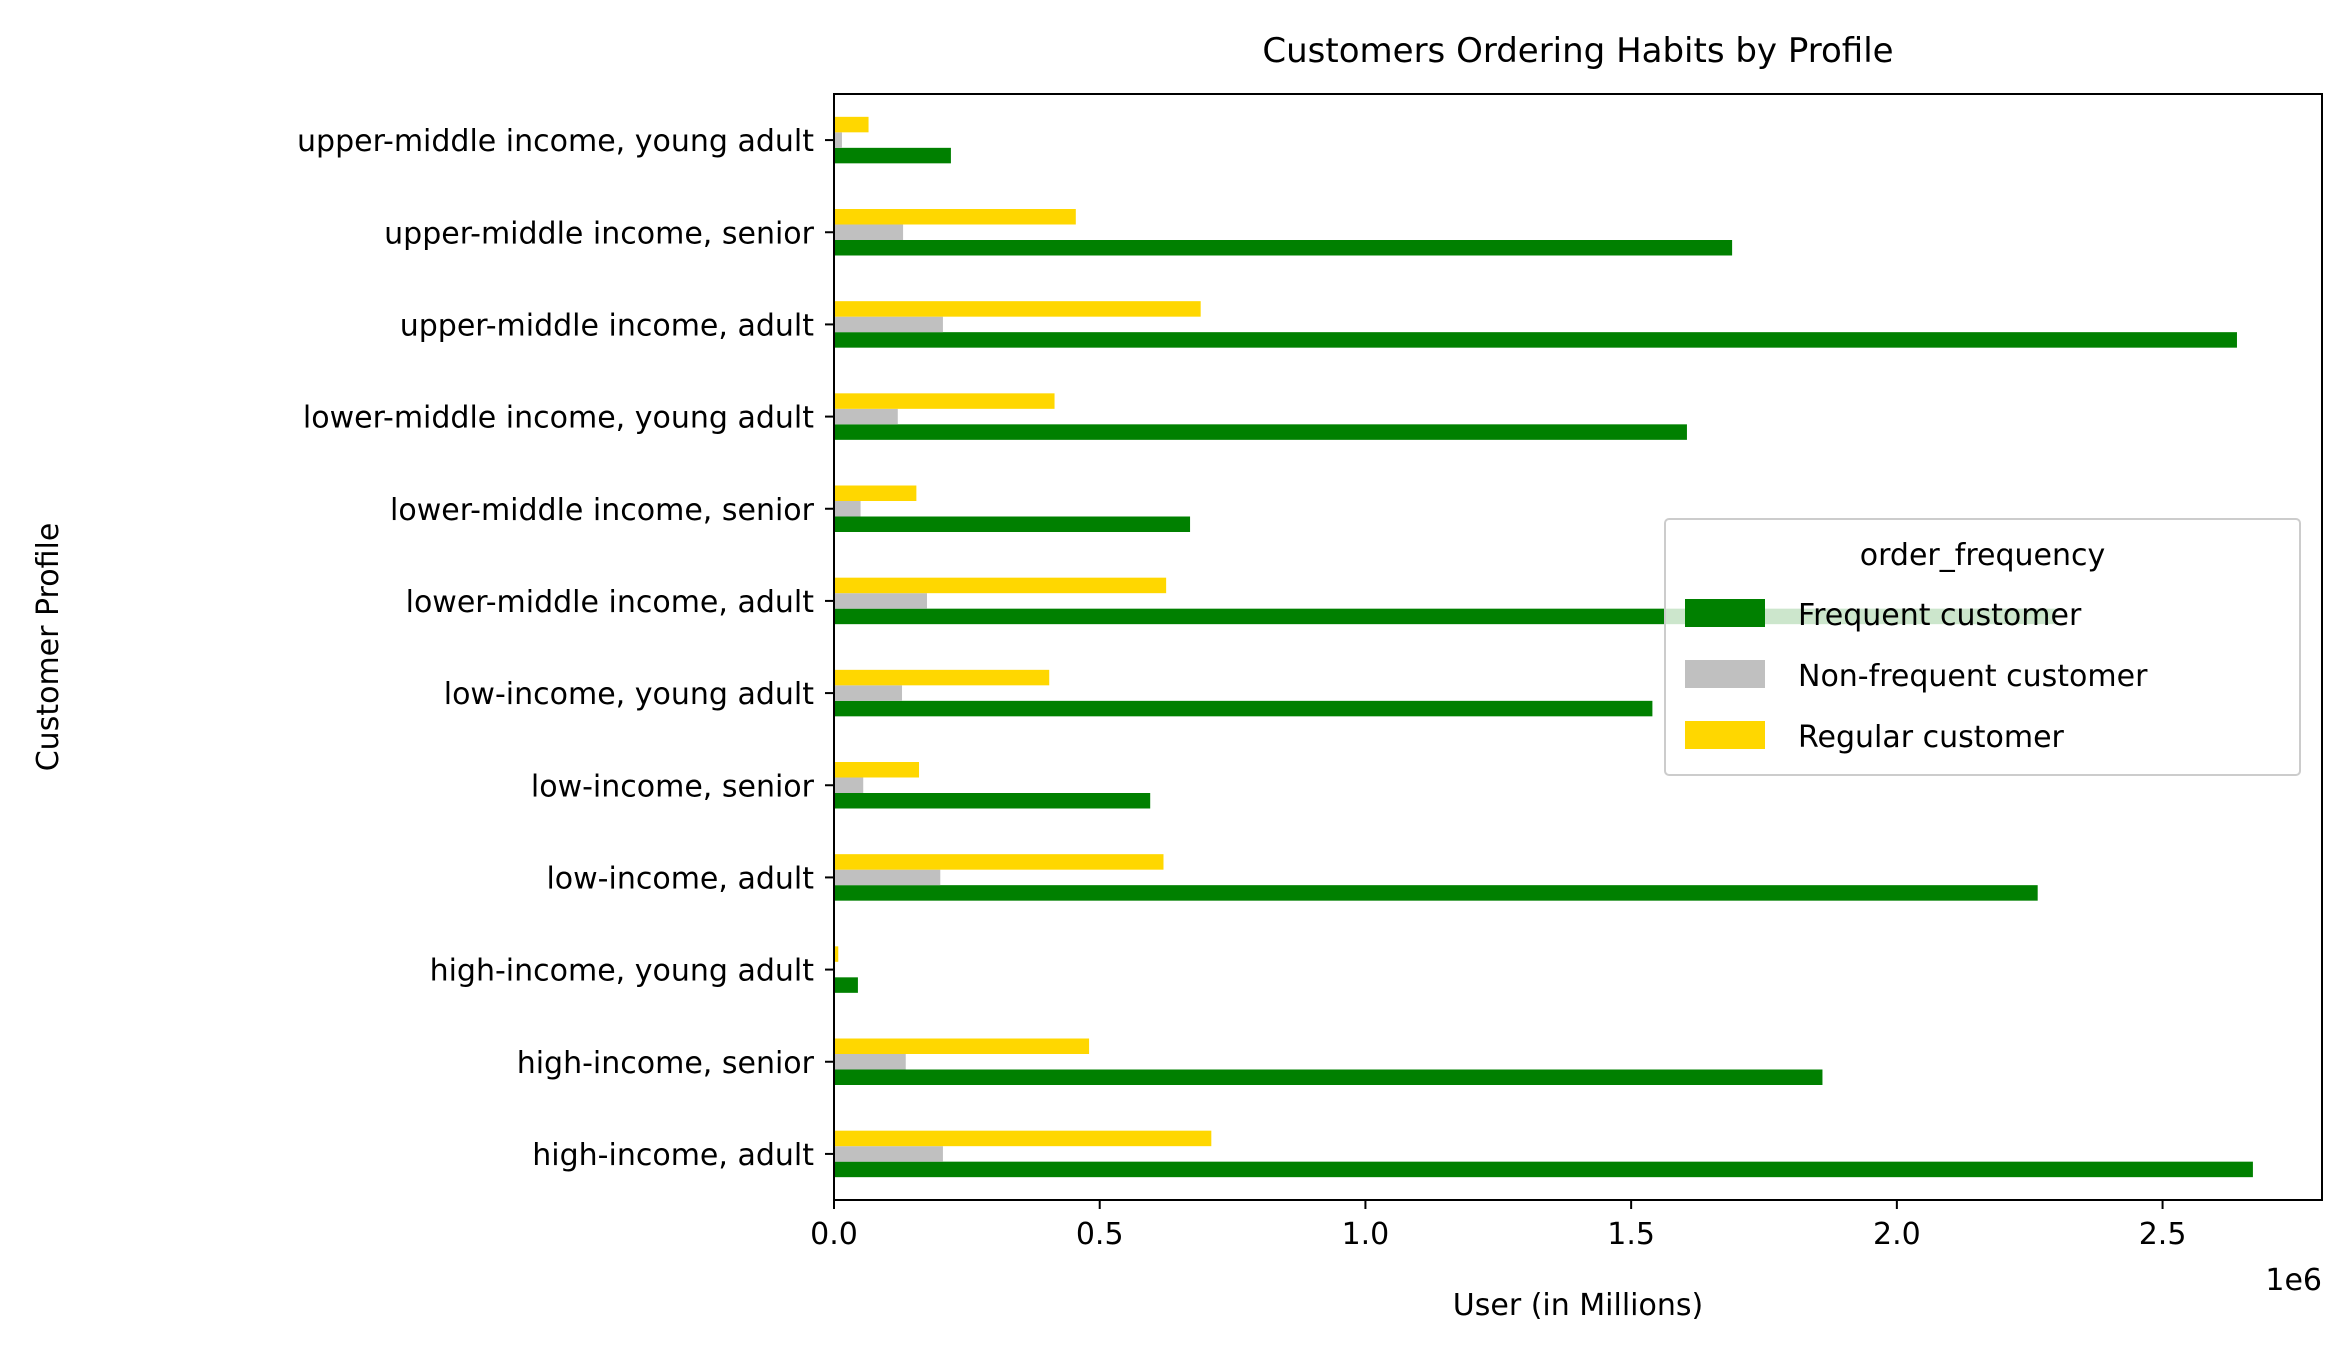 The height and width of the screenshot is (1357, 2350). I want to click on y-tick-label: high-income, senior, so click(666, 1063).